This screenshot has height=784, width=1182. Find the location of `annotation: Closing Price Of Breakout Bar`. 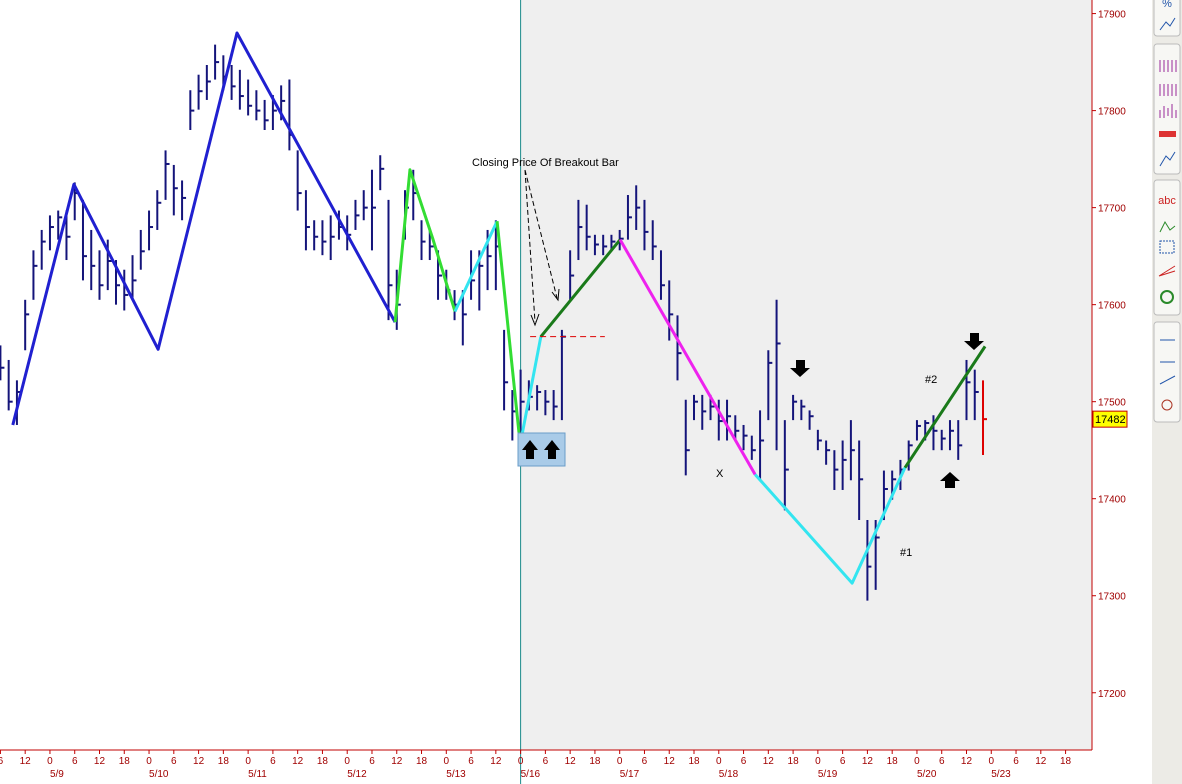

annotation: Closing Price Of Breakout Bar is located at coordinates (545, 163).